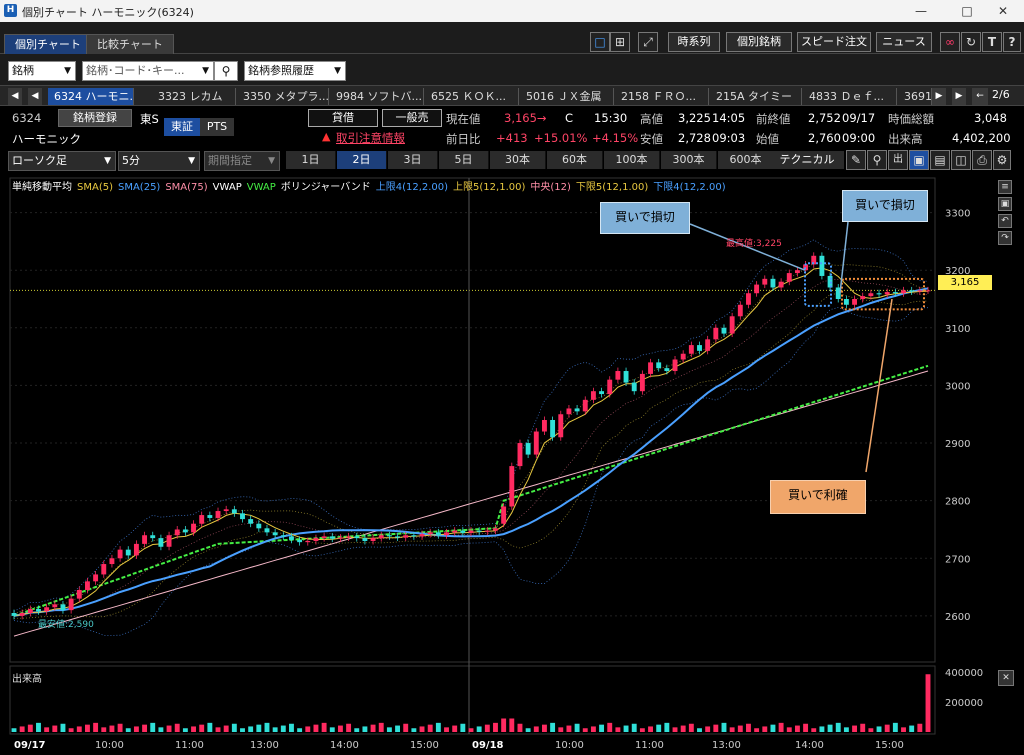 Image resolution: width=1024 pixels, height=755 pixels. What do you see at coordinates (230, 160) in the screenshot?
I see `period-label: 期間指定` at bounding box center [230, 160].